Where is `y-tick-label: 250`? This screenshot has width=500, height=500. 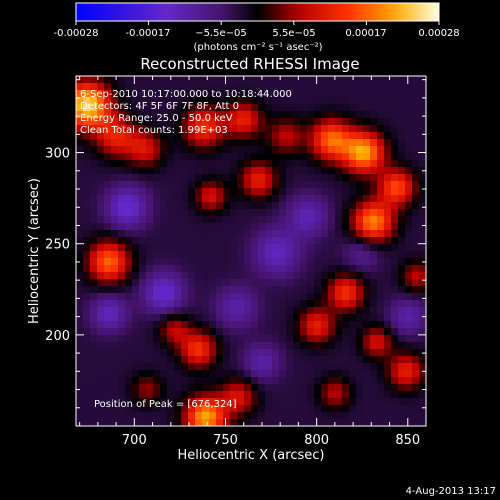 y-tick-label: 250 is located at coordinates (57, 245).